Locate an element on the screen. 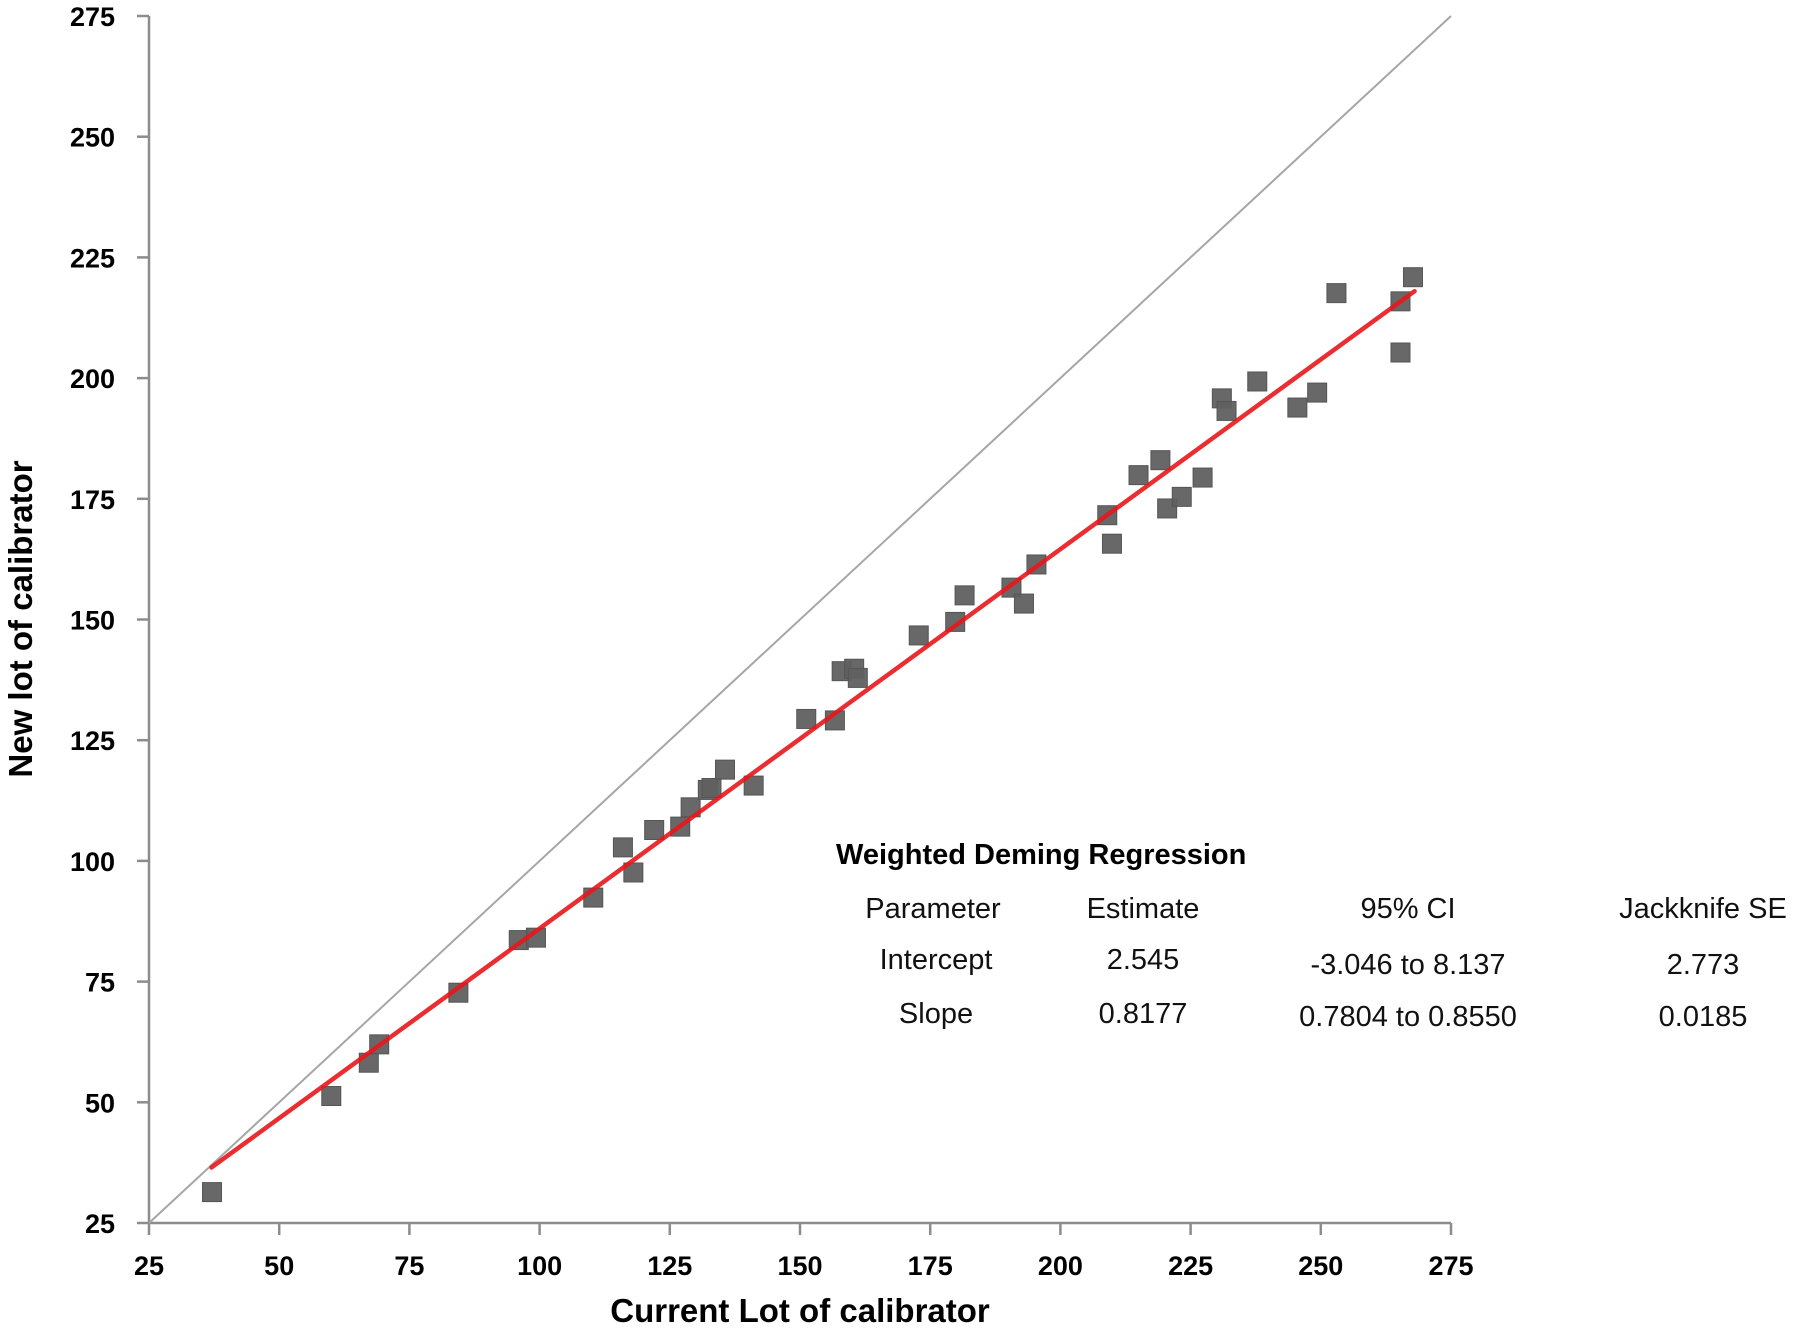  y-tick-label: 125 is located at coordinates (92, 741).